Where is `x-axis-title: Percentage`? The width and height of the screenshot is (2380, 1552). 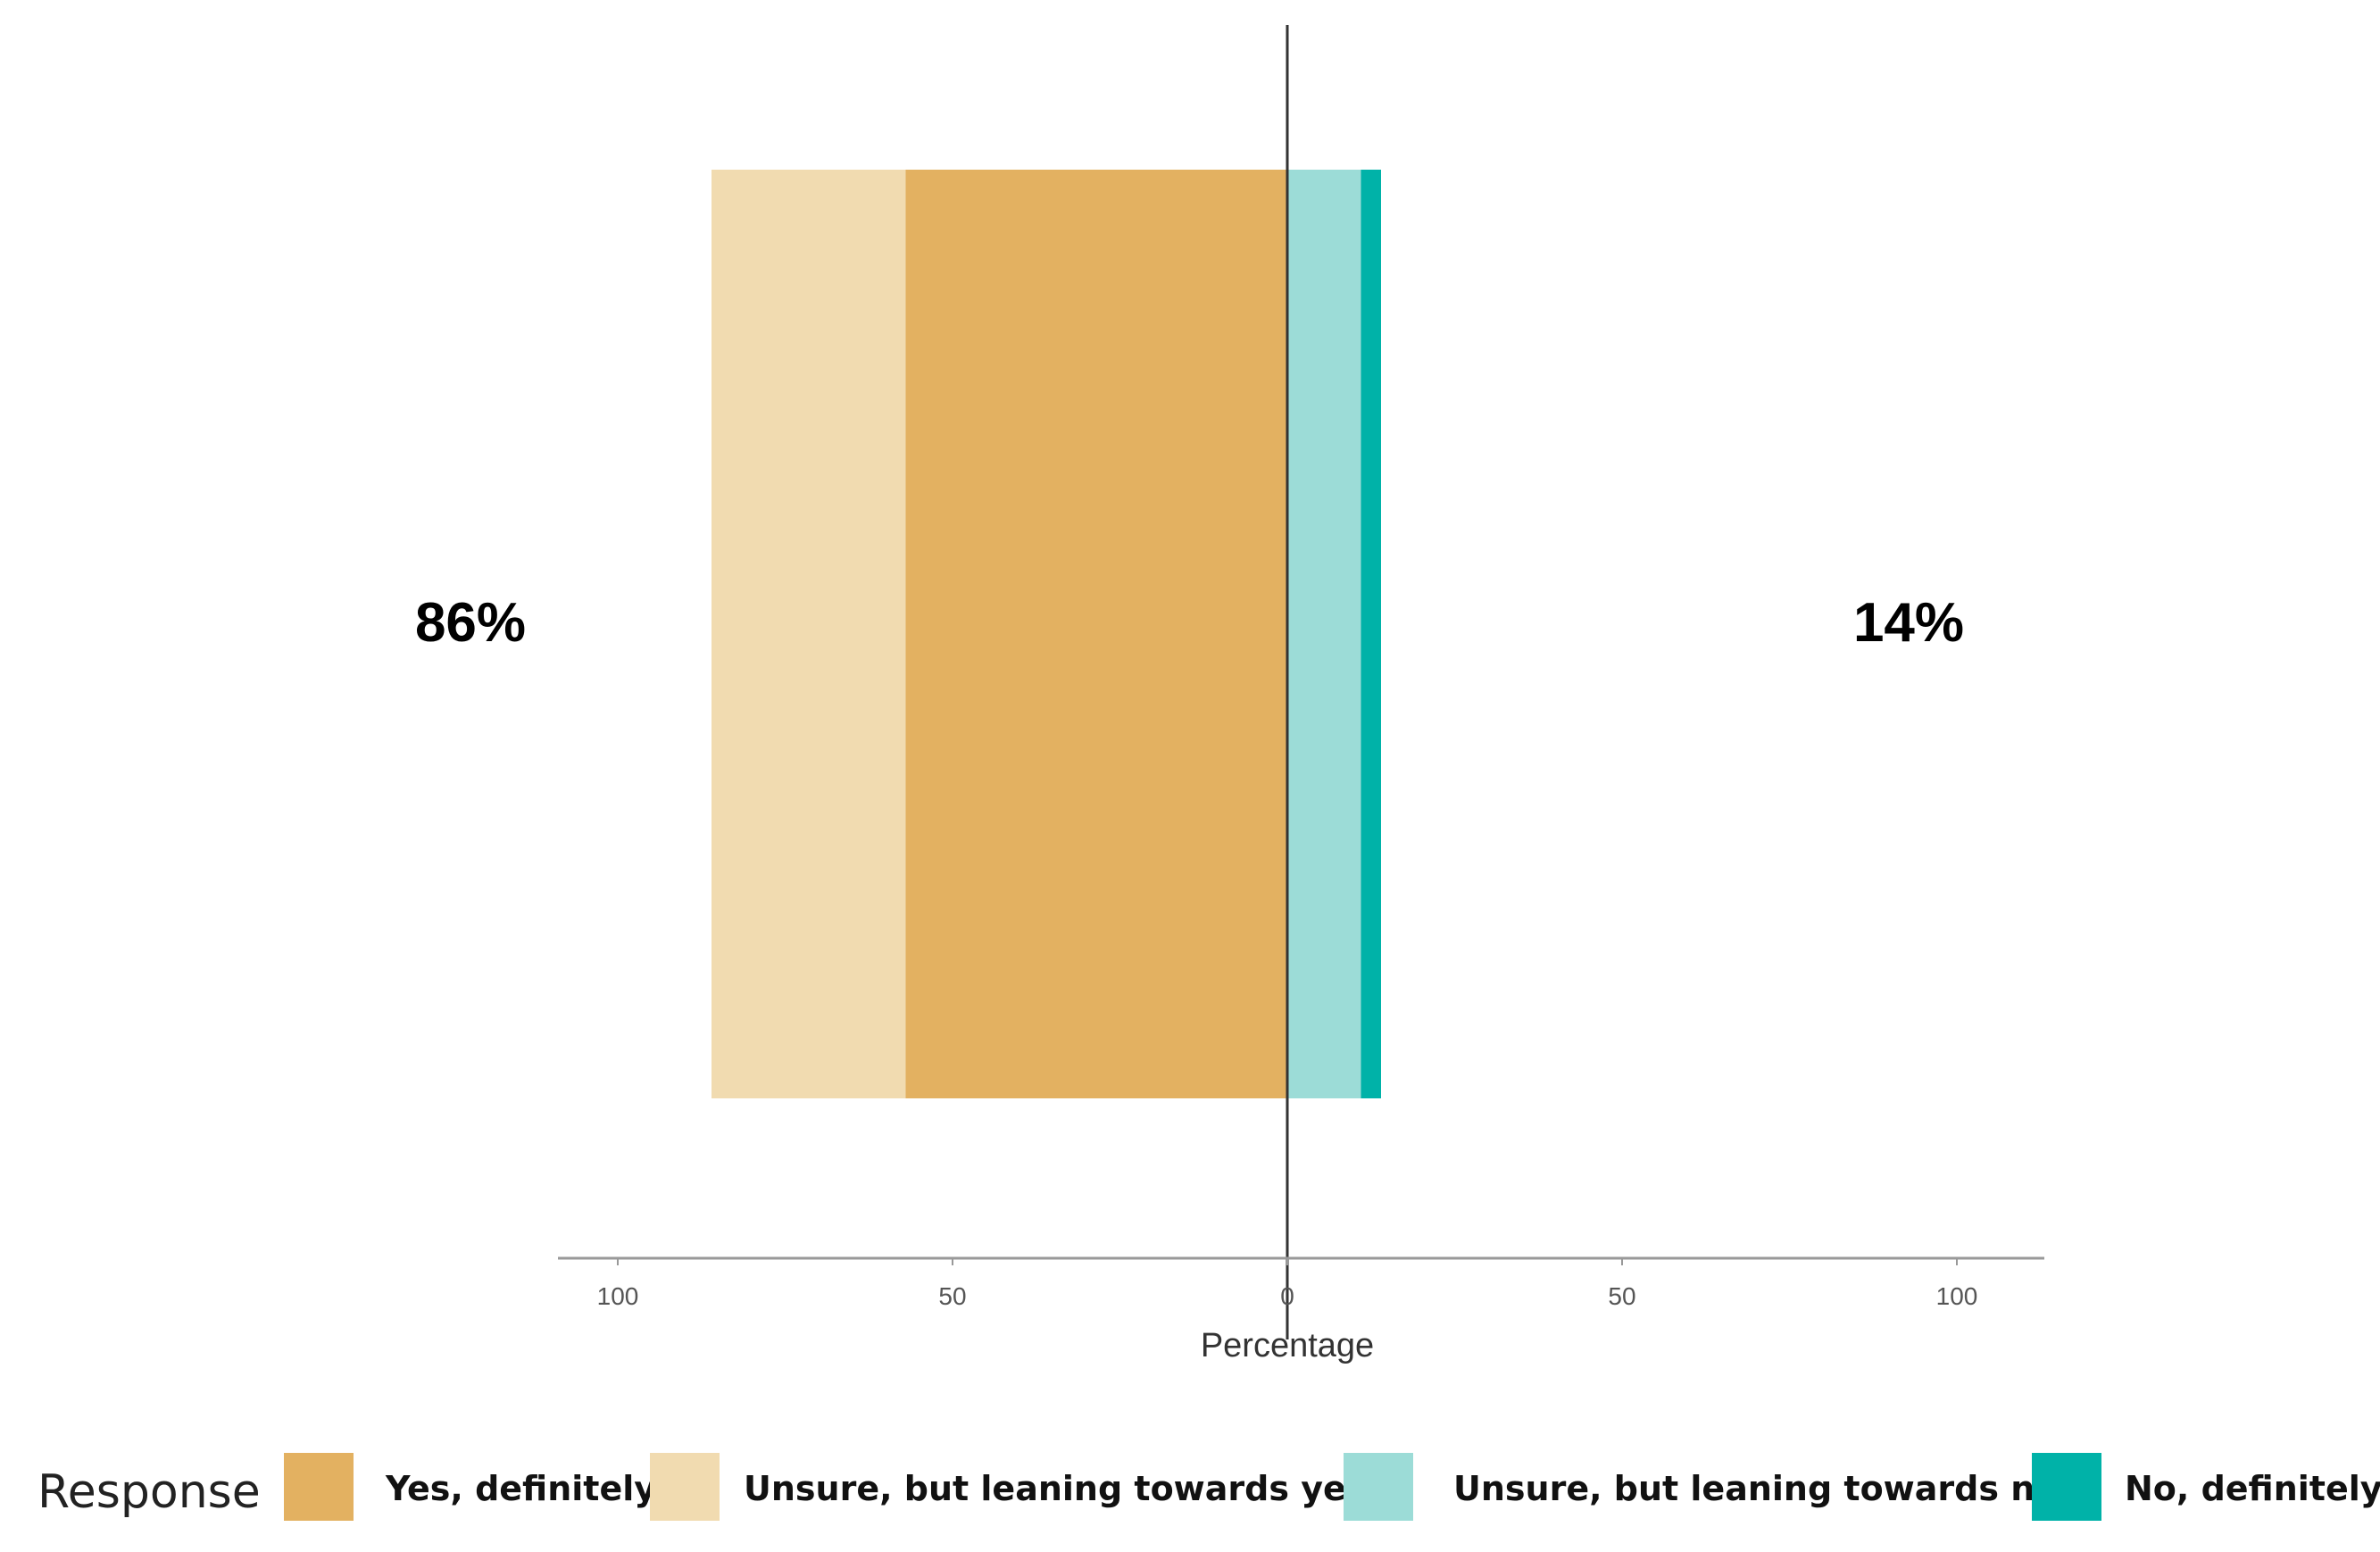 x-axis-title: Percentage is located at coordinates (1287, 1345).